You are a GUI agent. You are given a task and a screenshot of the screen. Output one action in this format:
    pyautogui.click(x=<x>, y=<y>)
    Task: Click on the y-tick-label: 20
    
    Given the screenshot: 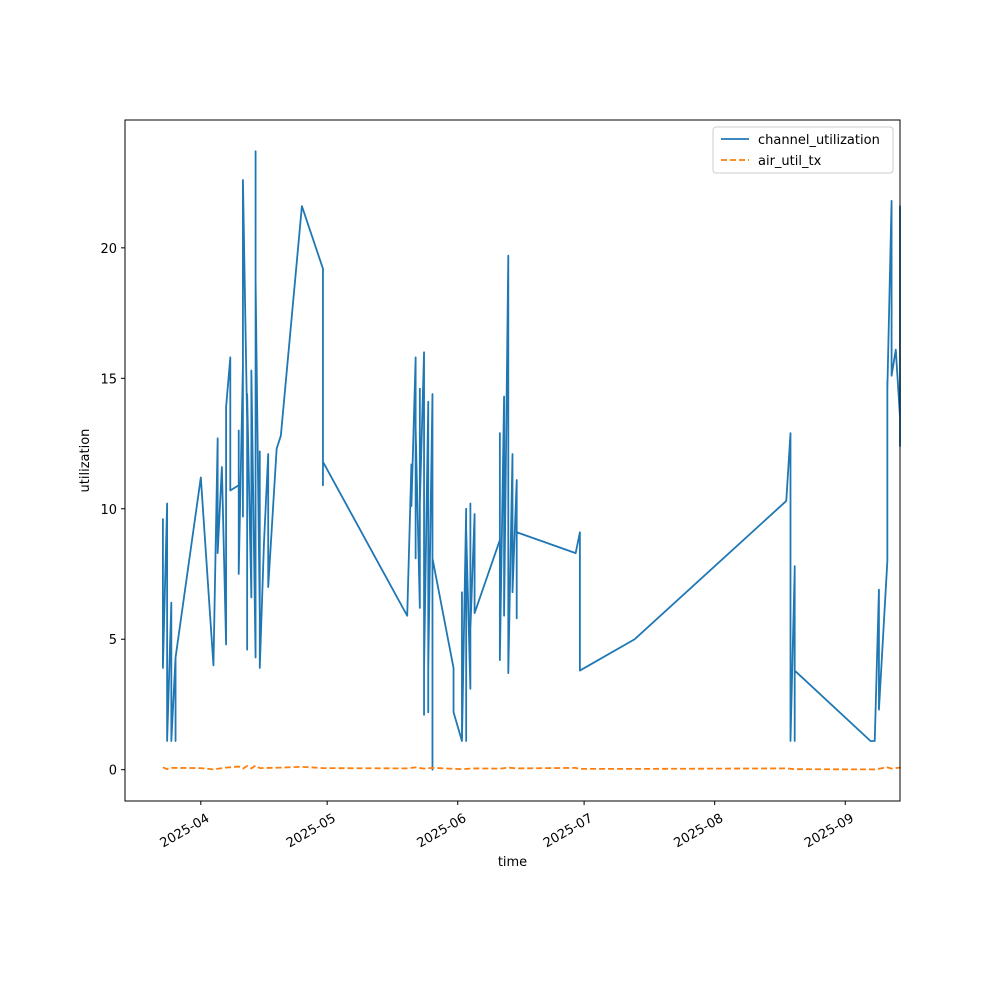 What is the action you would take?
    pyautogui.click(x=108, y=249)
    